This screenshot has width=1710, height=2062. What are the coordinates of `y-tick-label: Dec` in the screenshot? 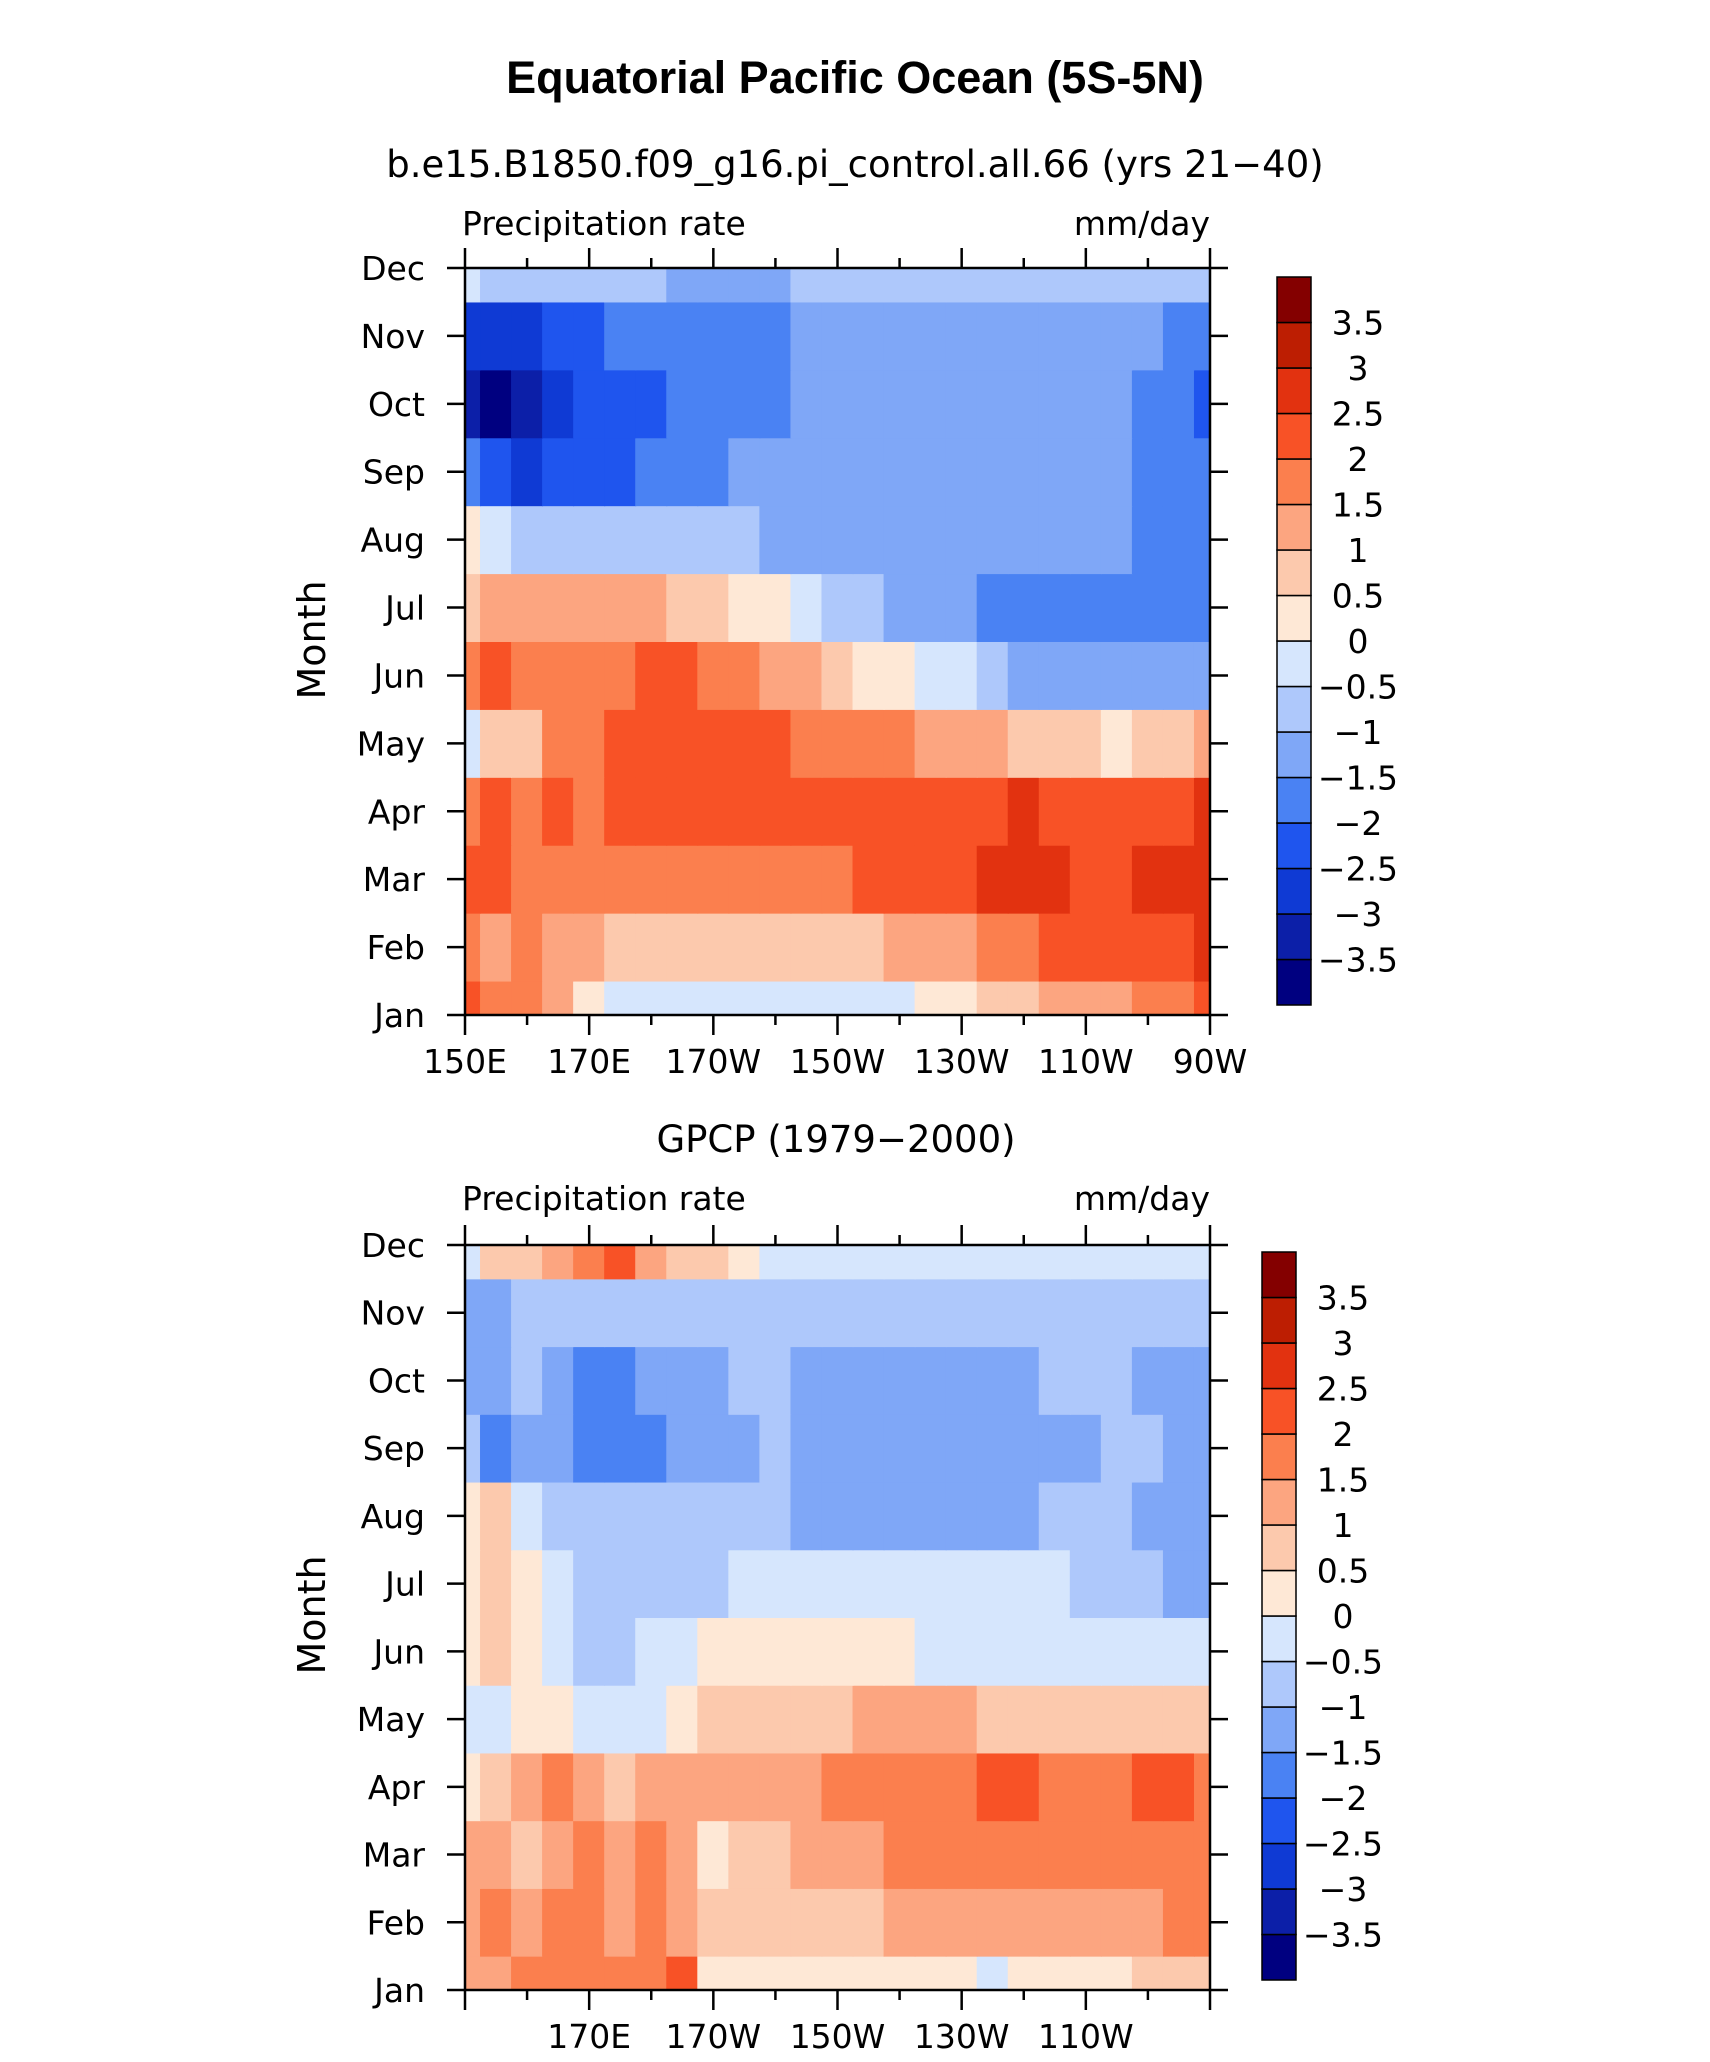 It's located at (393, 1245).